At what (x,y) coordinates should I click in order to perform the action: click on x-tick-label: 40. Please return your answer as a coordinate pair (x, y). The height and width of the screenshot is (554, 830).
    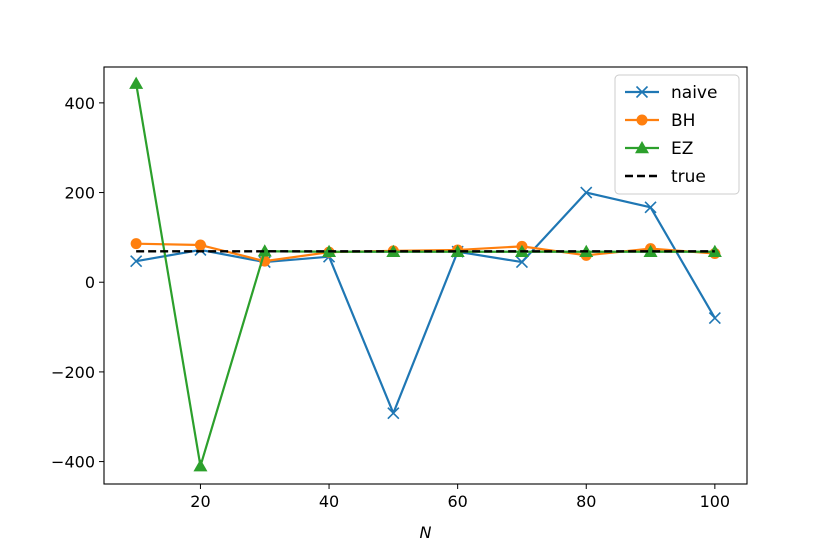
    Looking at the image, I should click on (329, 501).